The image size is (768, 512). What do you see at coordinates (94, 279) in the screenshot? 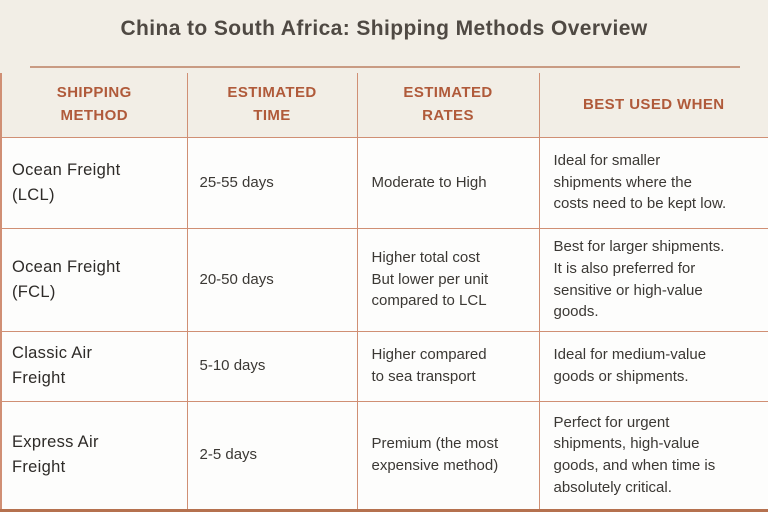
I see `cell-method: Ocean Freight (FCL)` at bounding box center [94, 279].